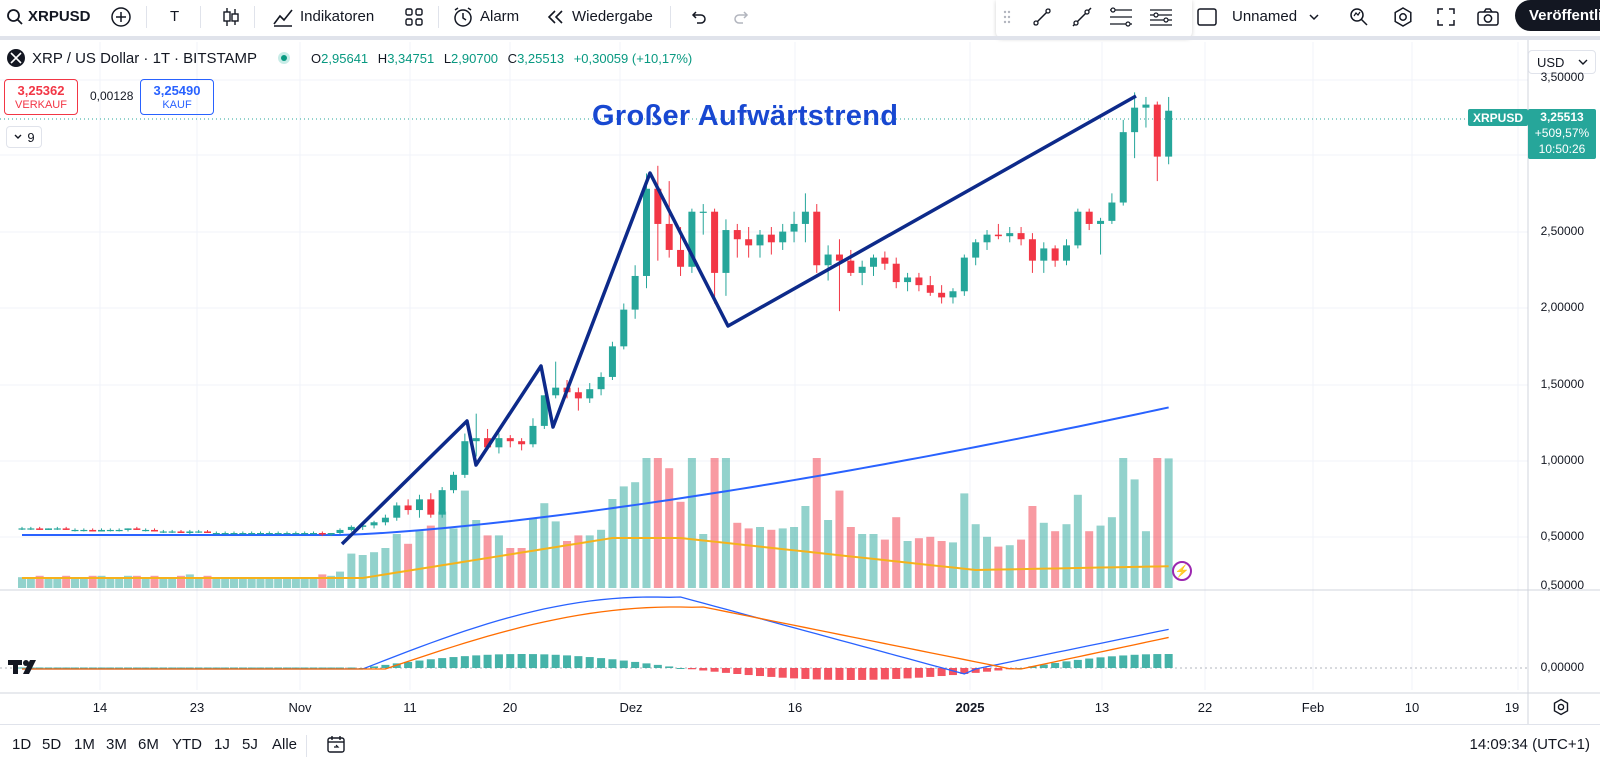  What do you see at coordinates (1082, 16) in the screenshot?
I see `ray-tool` at bounding box center [1082, 16].